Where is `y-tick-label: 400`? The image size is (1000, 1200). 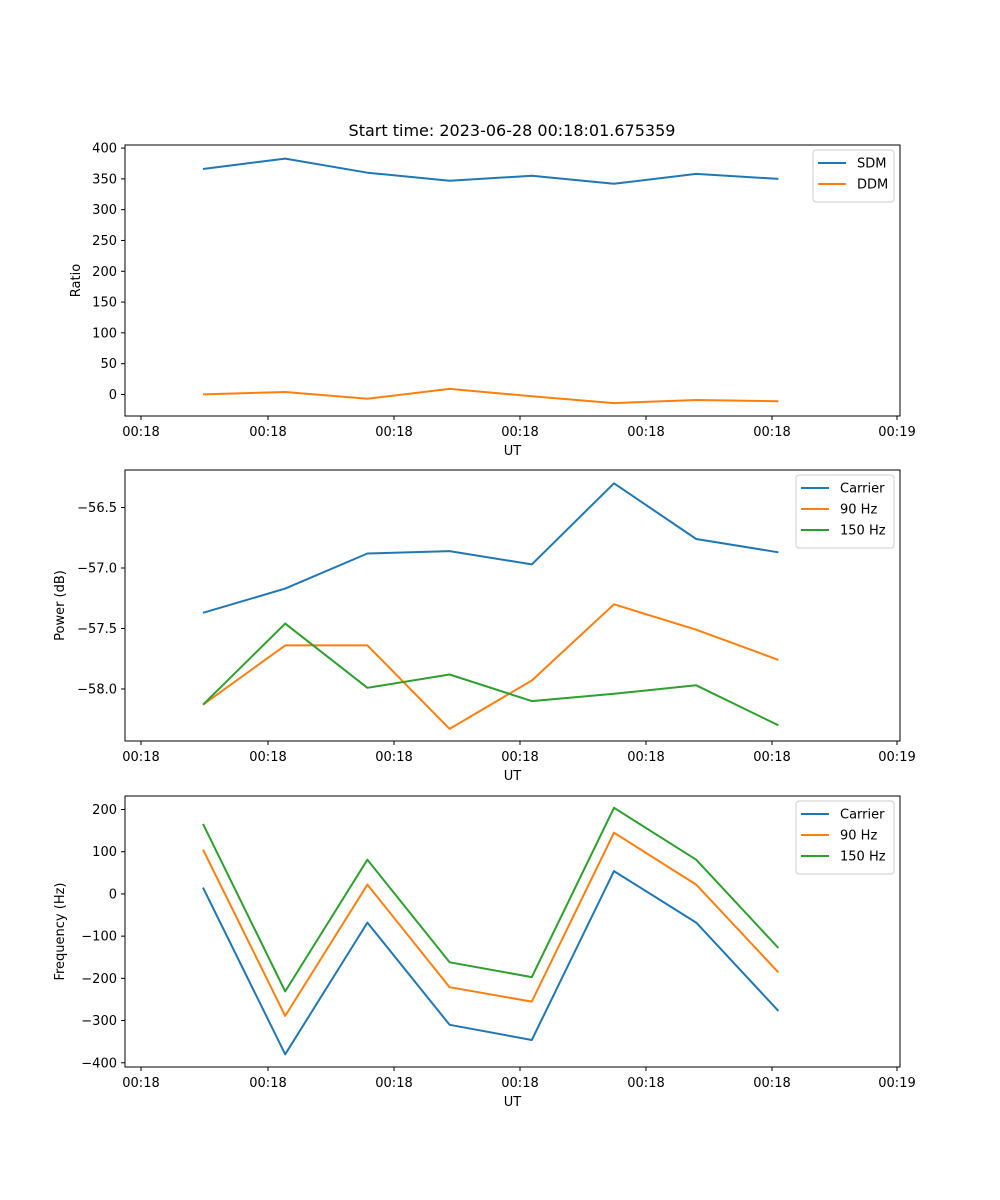 y-tick-label: 400 is located at coordinates (104, 149).